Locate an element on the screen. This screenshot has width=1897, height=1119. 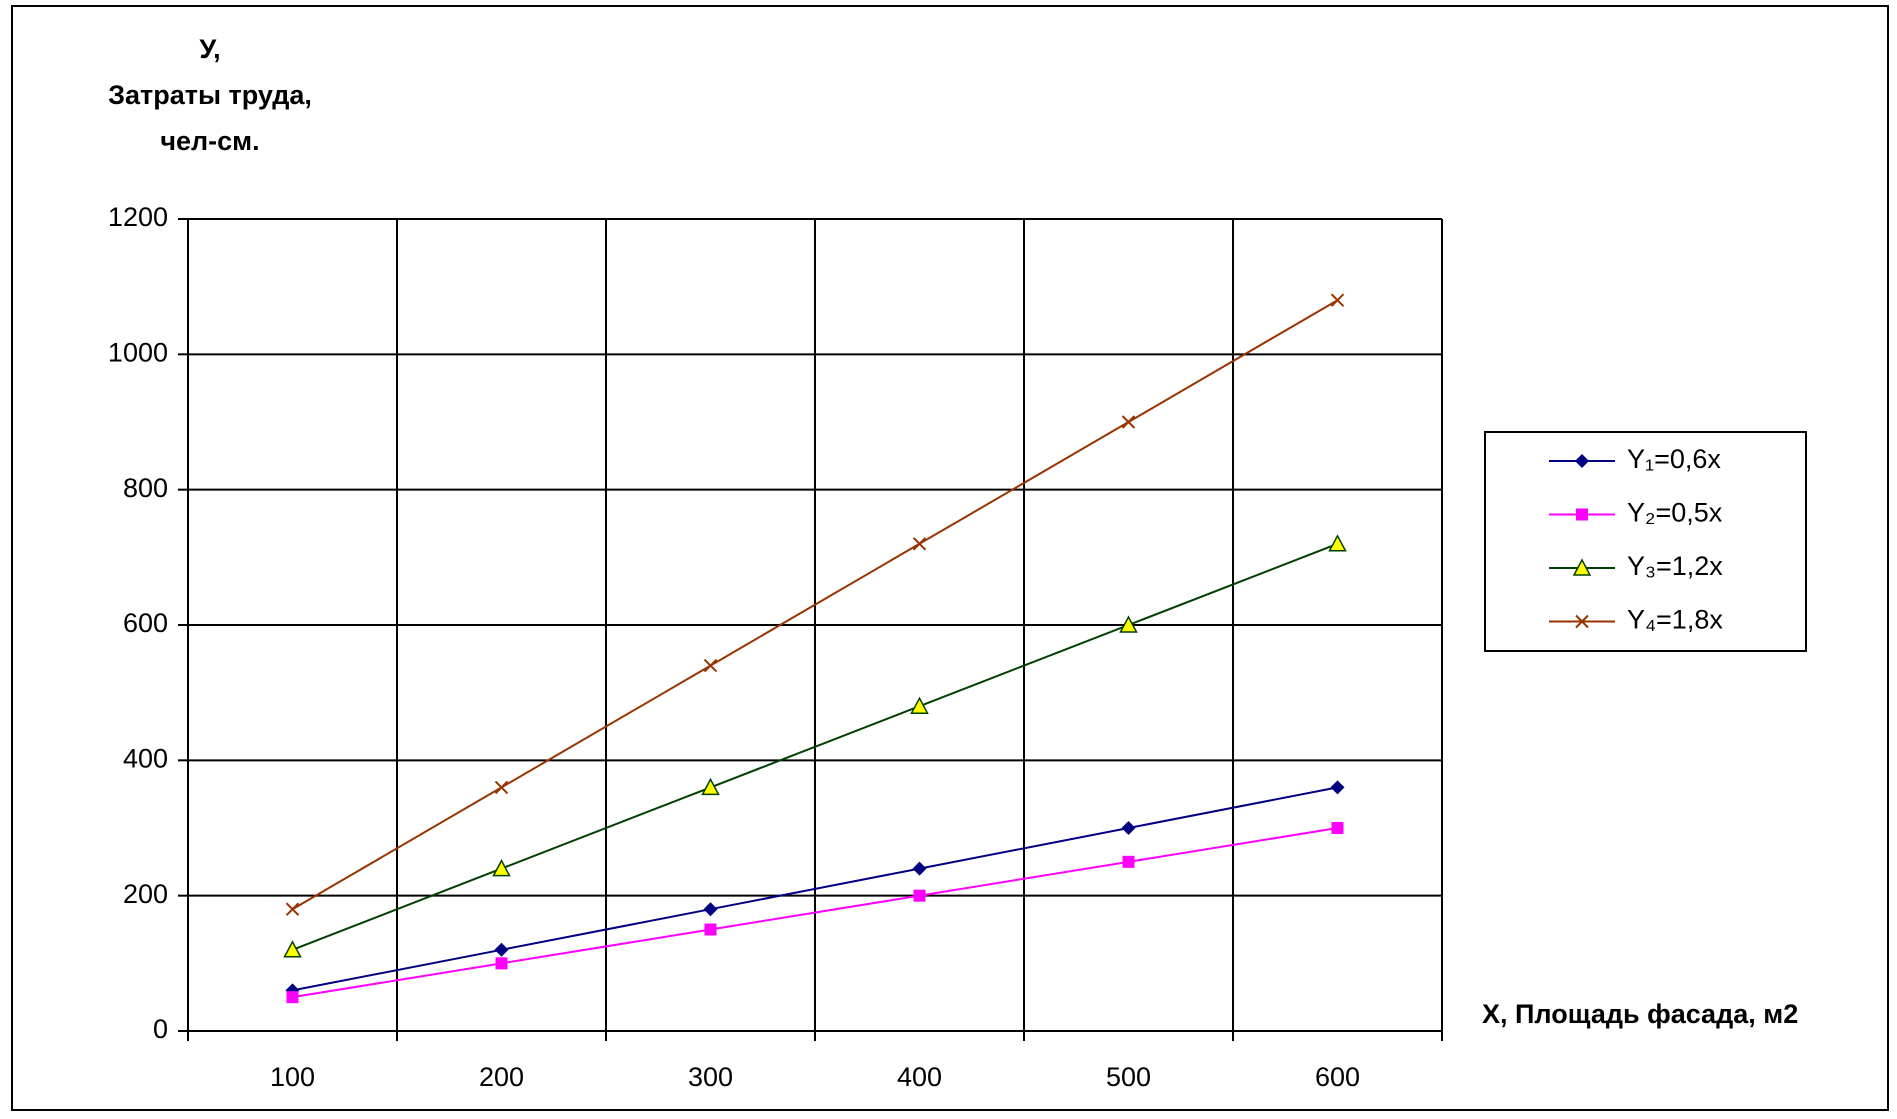
x-tick-label: 500 is located at coordinates (1128, 1077).